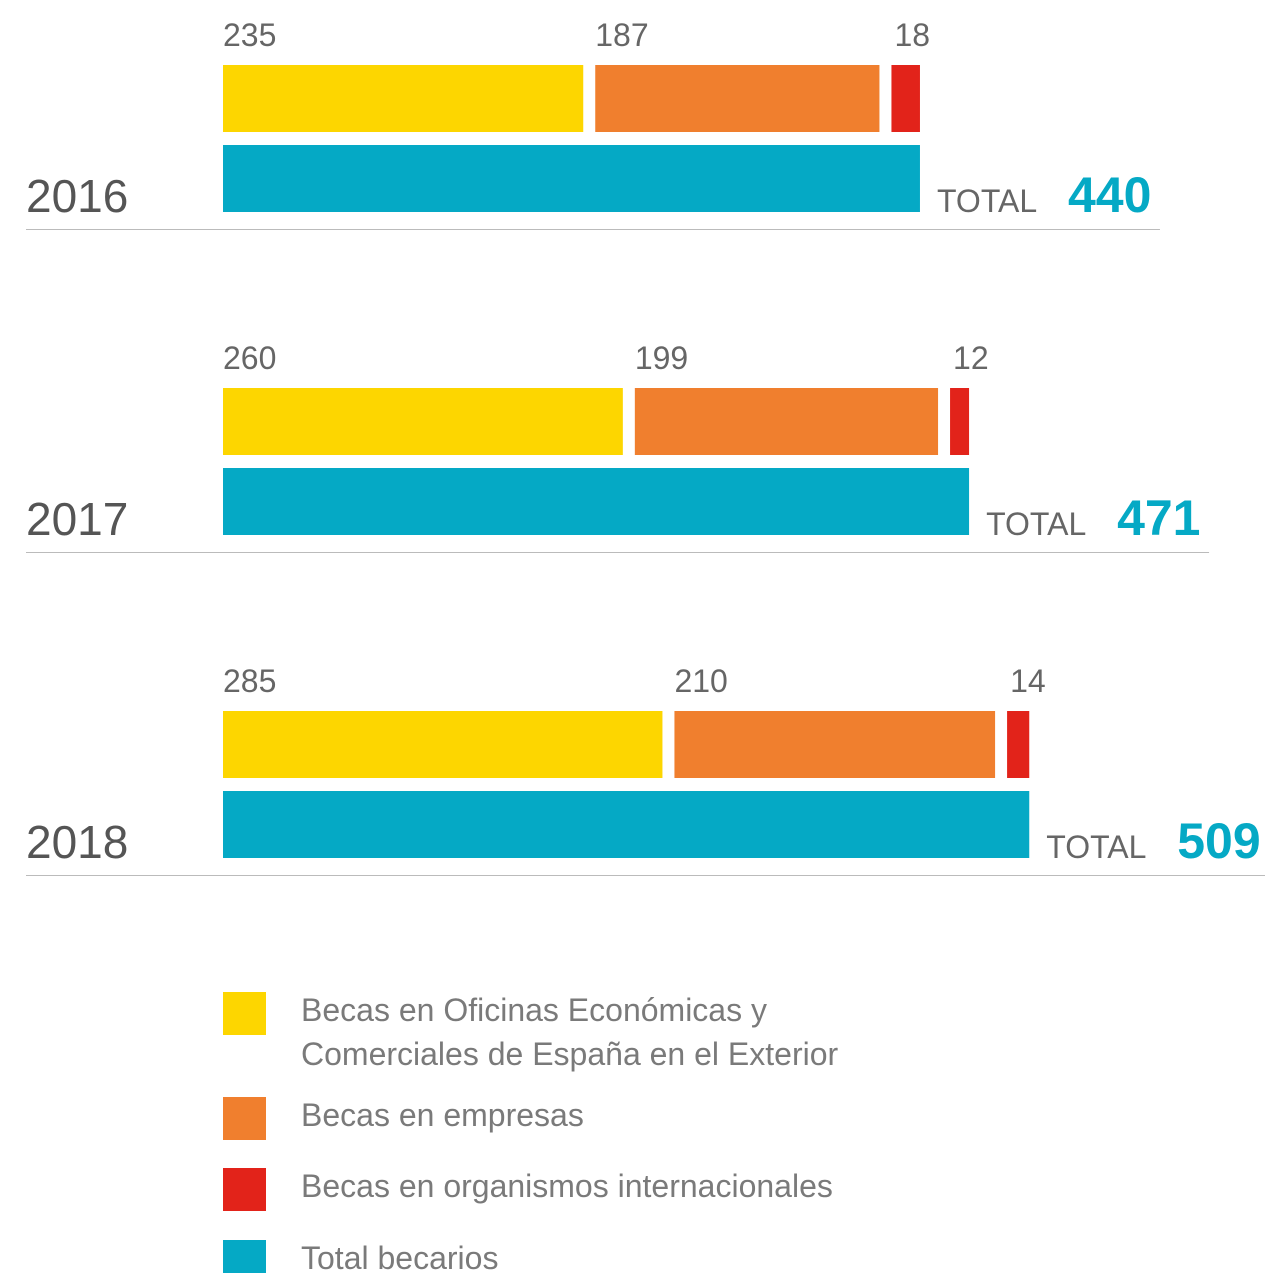  Describe the element at coordinates (700, 681) in the screenshot. I see `value-label: 210` at that location.